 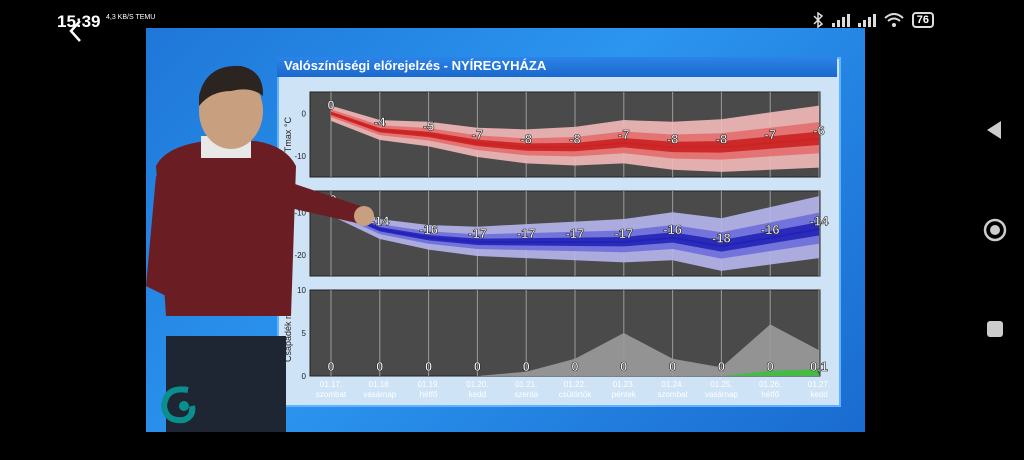 What do you see at coordinates (76, 31) in the screenshot?
I see `back-arrow-icon` at bounding box center [76, 31].